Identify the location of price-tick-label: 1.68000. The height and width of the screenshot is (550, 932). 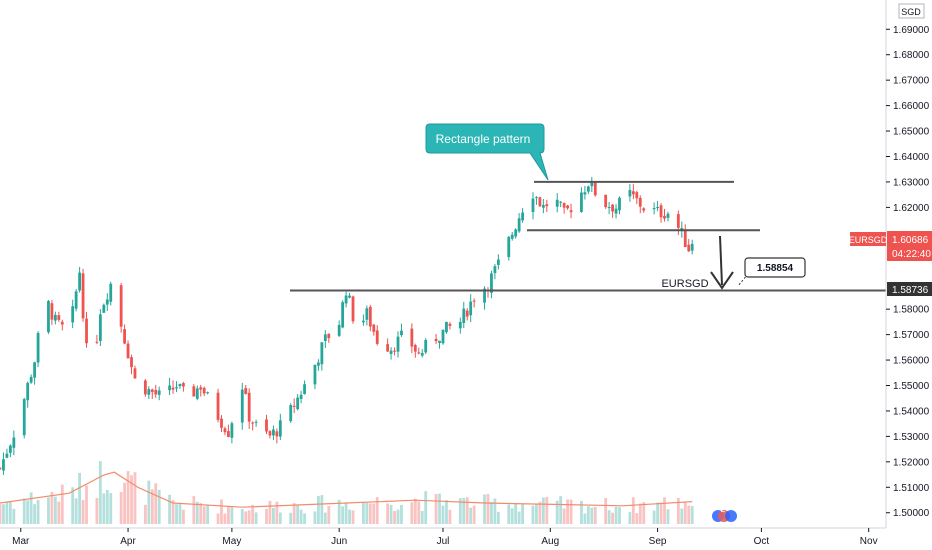
(911, 55).